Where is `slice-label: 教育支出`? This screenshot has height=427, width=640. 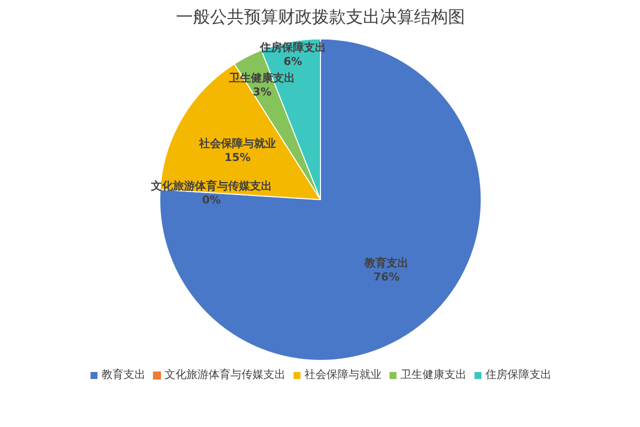 slice-label: 教育支出 is located at coordinates (386, 263).